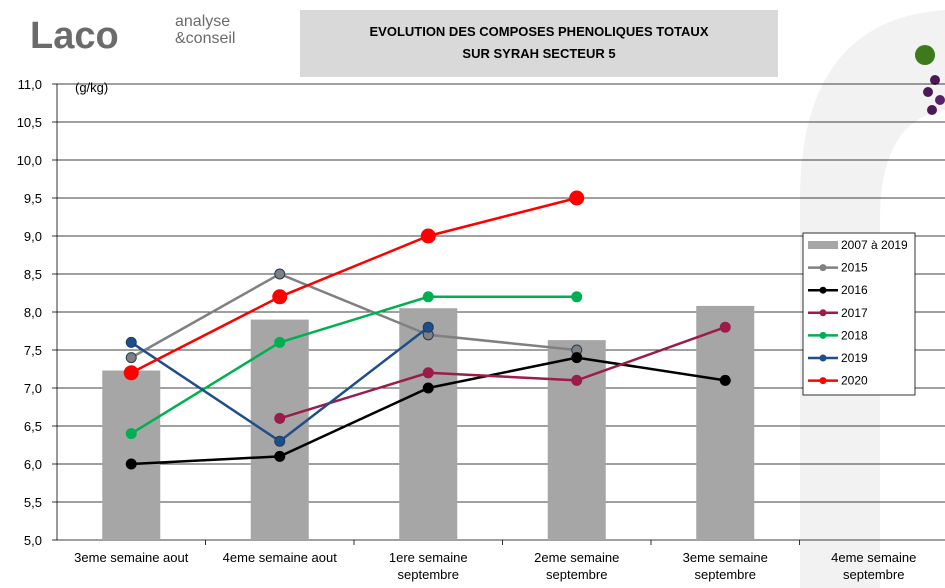 Image resolution: width=945 pixels, height=588 pixels. Describe the element at coordinates (854, 335) in the screenshot. I see `legend-label: 2018` at that location.